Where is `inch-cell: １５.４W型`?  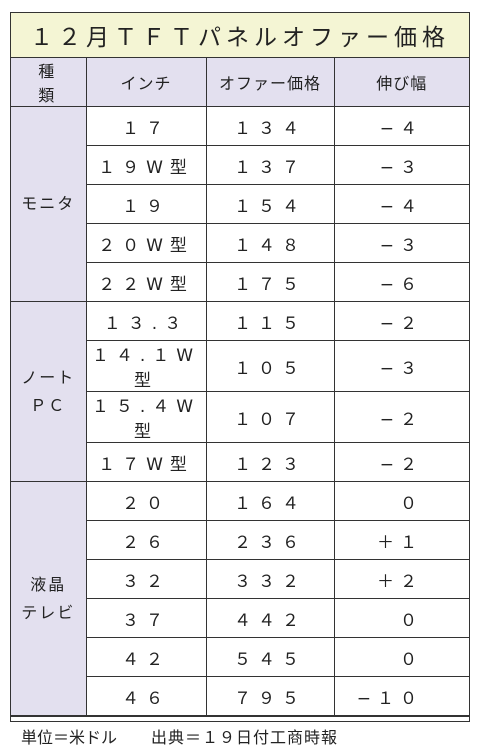 inch-cell: １５.４W型 is located at coordinates (146, 417).